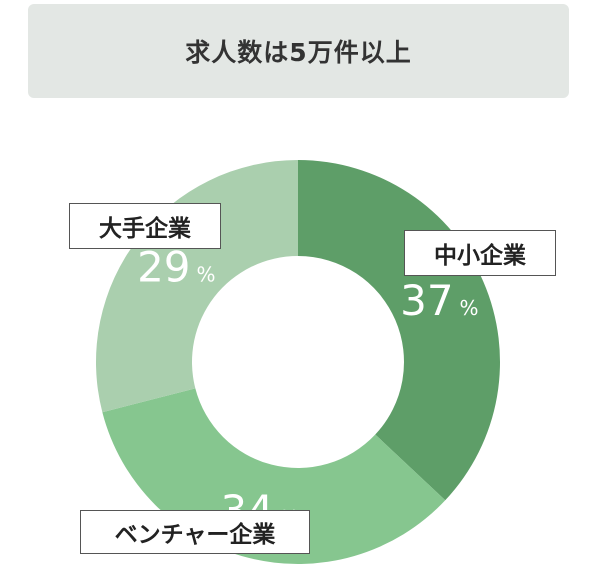  I want to click on label-sme-text: 中小企業, so click(480, 256).